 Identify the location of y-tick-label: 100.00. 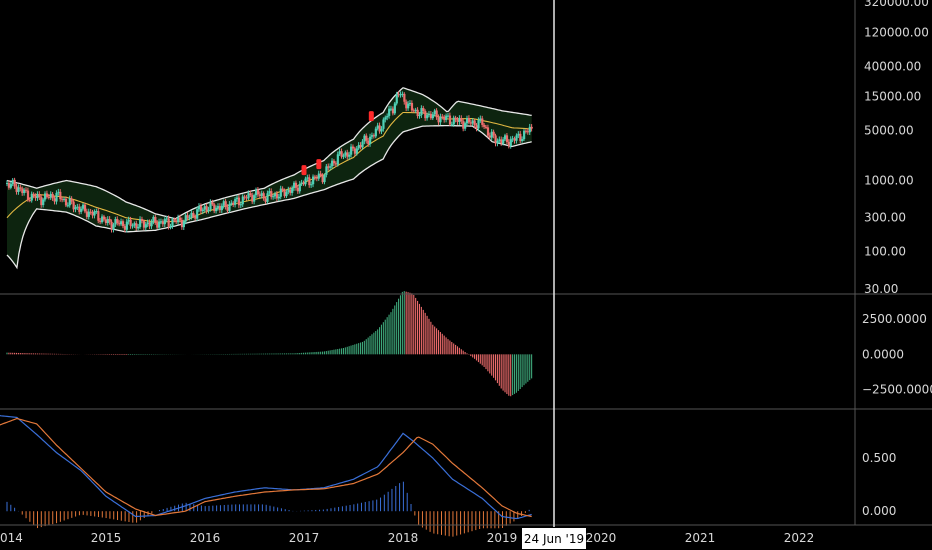
(885, 252).